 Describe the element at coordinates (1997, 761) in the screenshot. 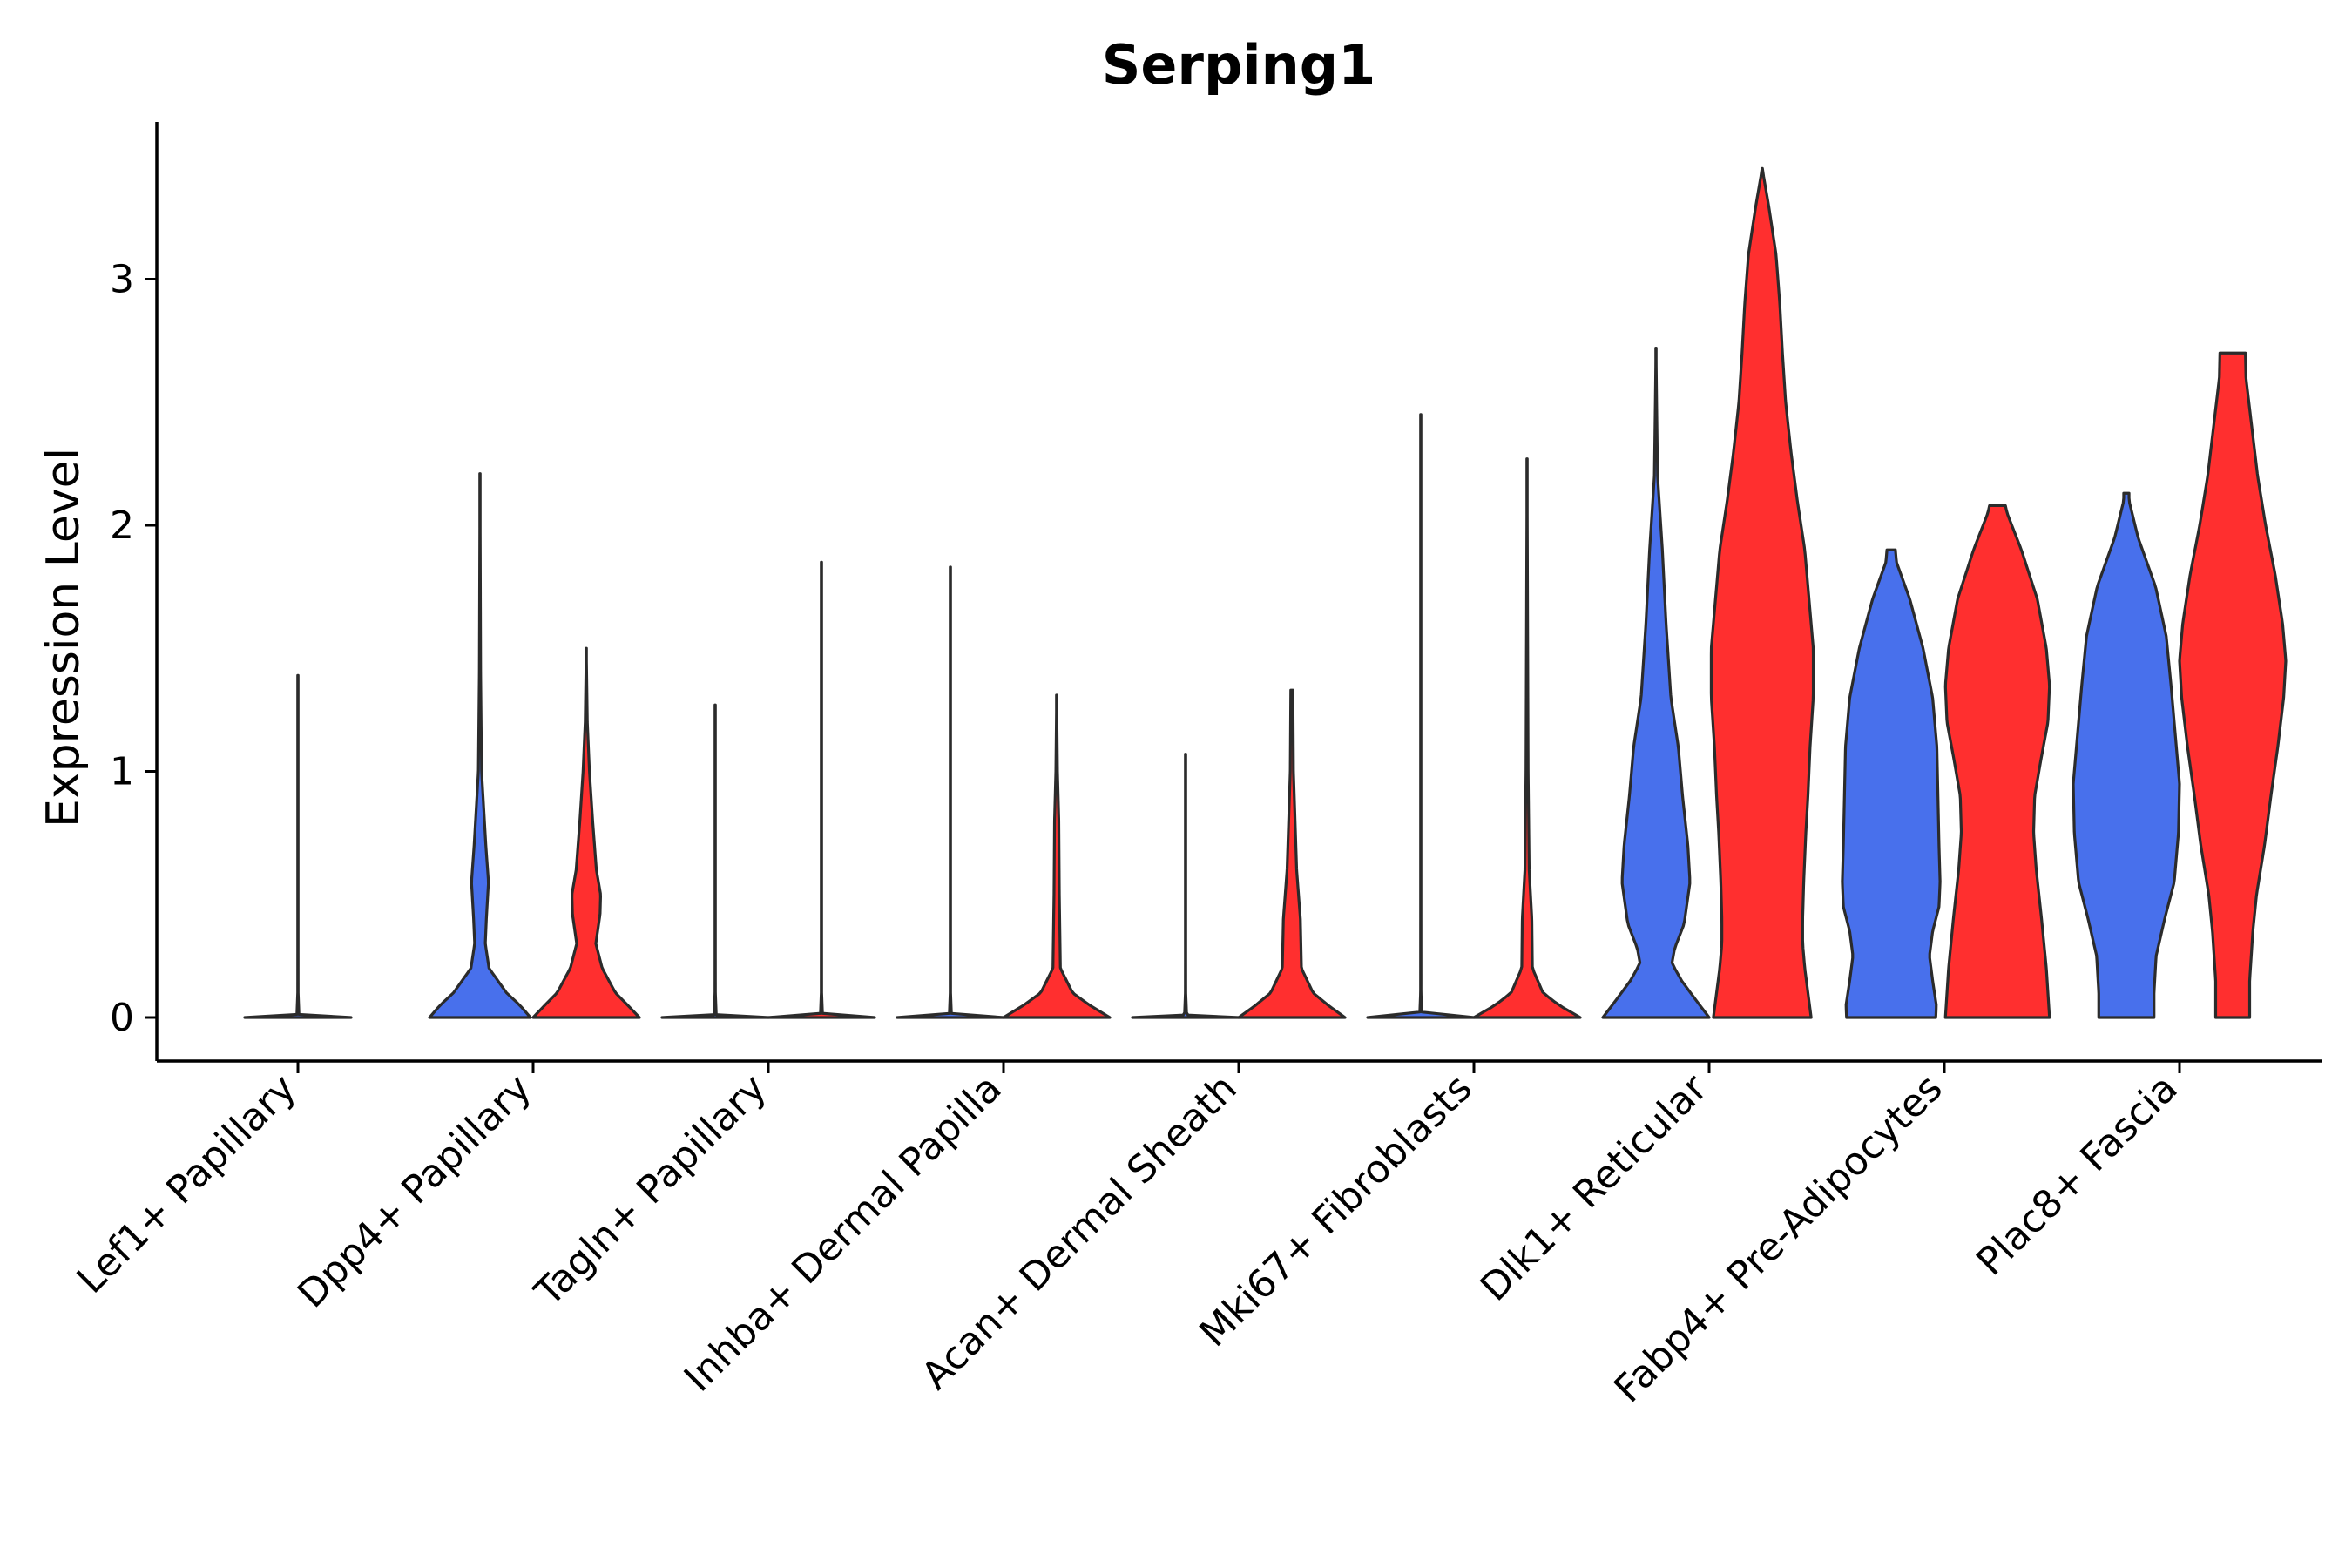

I see `violin-fabp4-pre-adipocytes-group2` at that location.